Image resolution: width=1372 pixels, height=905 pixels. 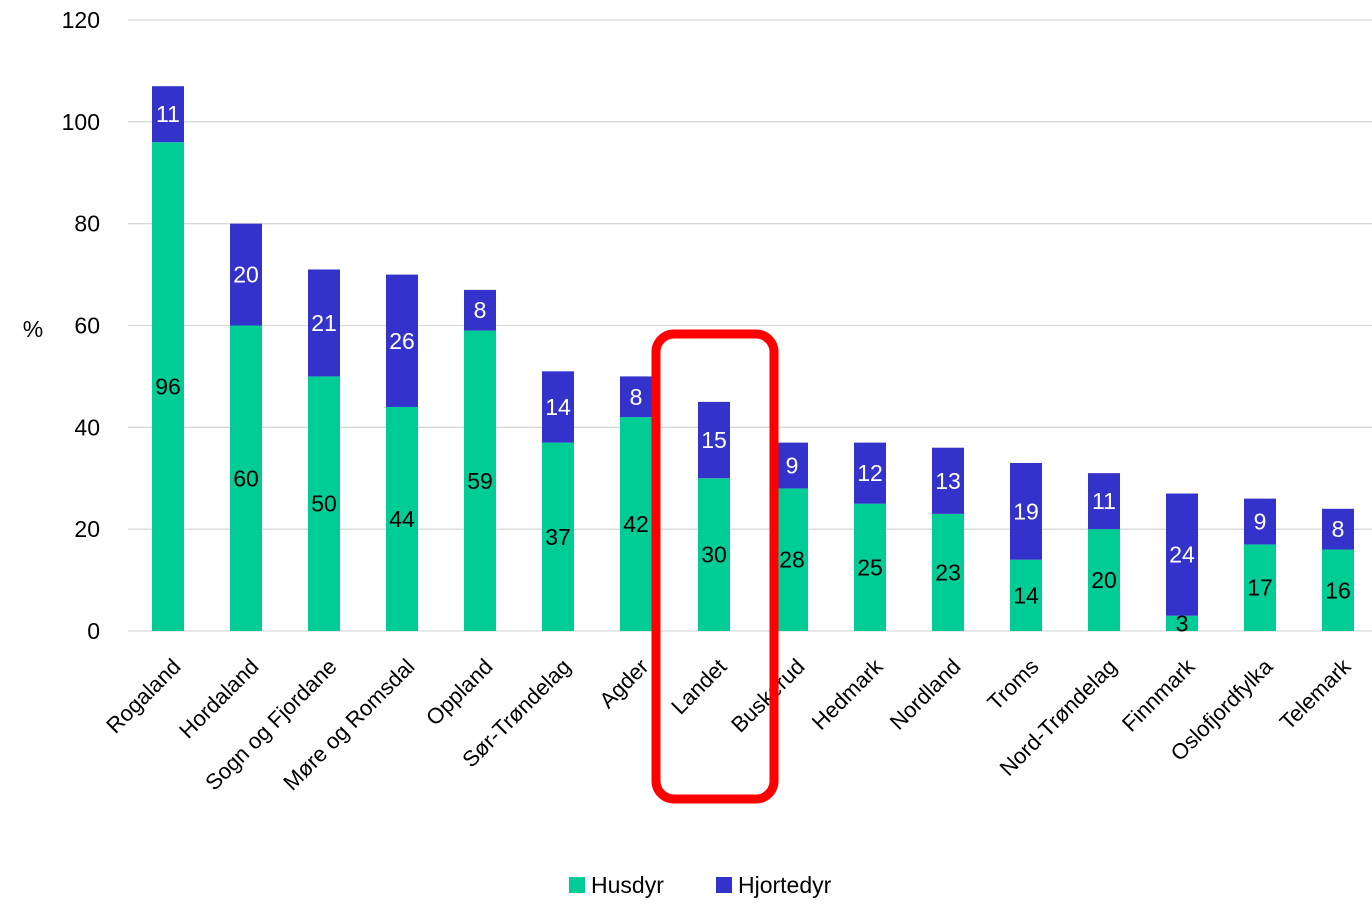 I want to click on legend-label-husdyr: Husdyr, so click(x=627, y=885).